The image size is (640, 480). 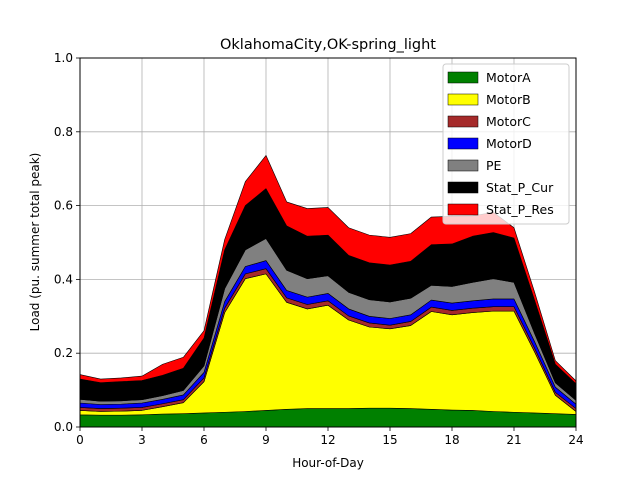 What do you see at coordinates (463, 209) in the screenshot?
I see `legend-swatch-stat-p-res` at bounding box center [463, 209].